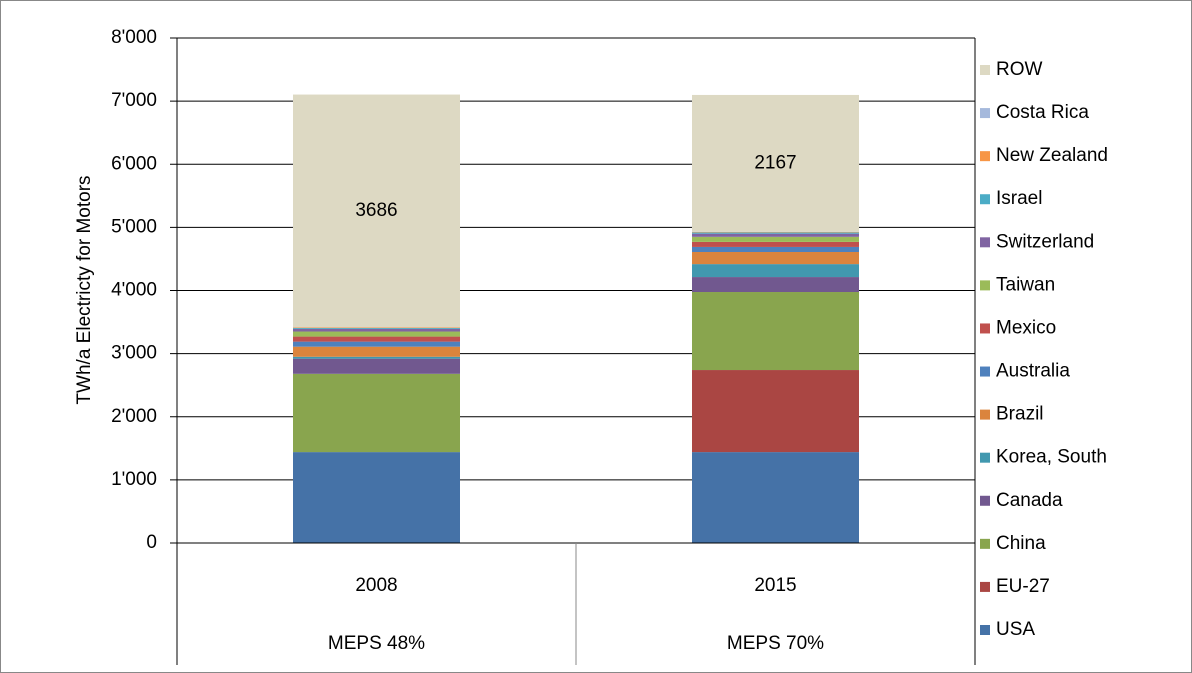  Describe the element at coordinates (1025, 284) in the screenshot. I see `legend-label: Taiwan` at that location.